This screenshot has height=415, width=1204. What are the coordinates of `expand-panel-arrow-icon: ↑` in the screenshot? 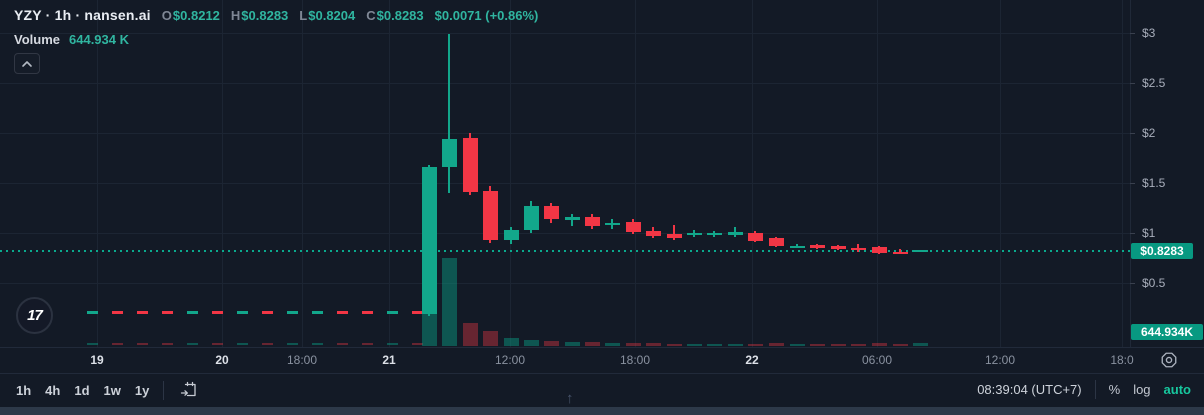 It's located at (570, 398).